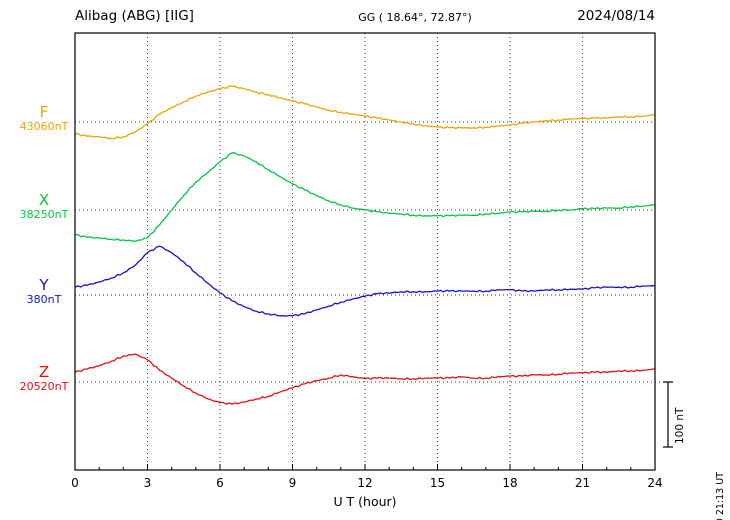 The height and width of the screenshot is (520, 730). What do you see at coordinates (655, 483) in the screenshot?
I see `x-tick-label: 24` at bounding box center [655, 483].